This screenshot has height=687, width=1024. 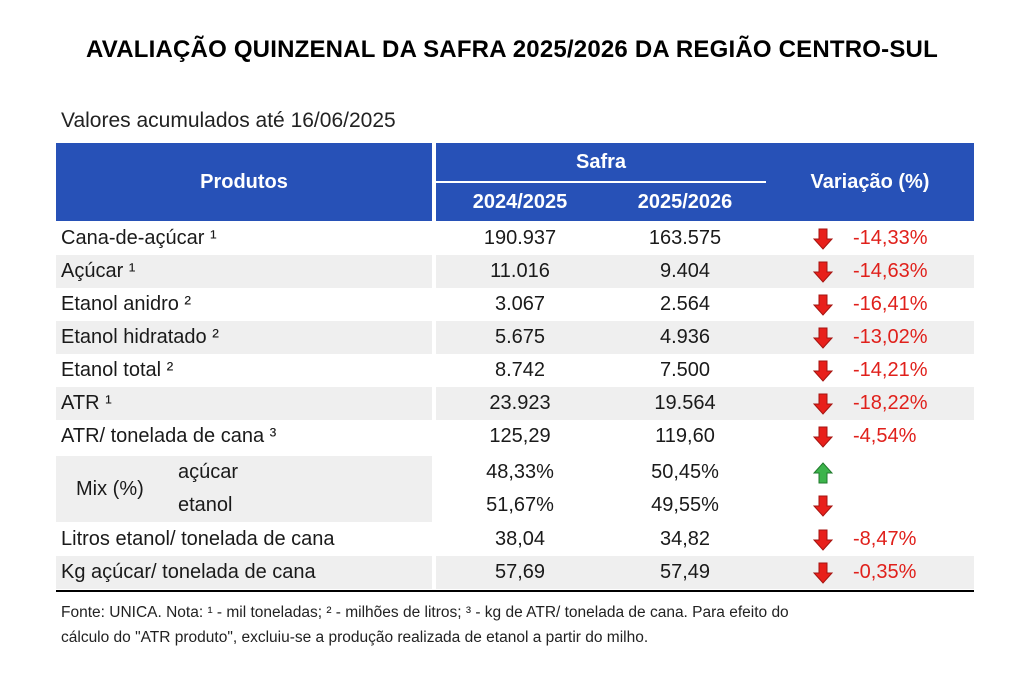 What do you see at coordinates (685, 370) in the screenshot?
I see `value-2025-2026: 7.500` at bounding box center [685, 370].